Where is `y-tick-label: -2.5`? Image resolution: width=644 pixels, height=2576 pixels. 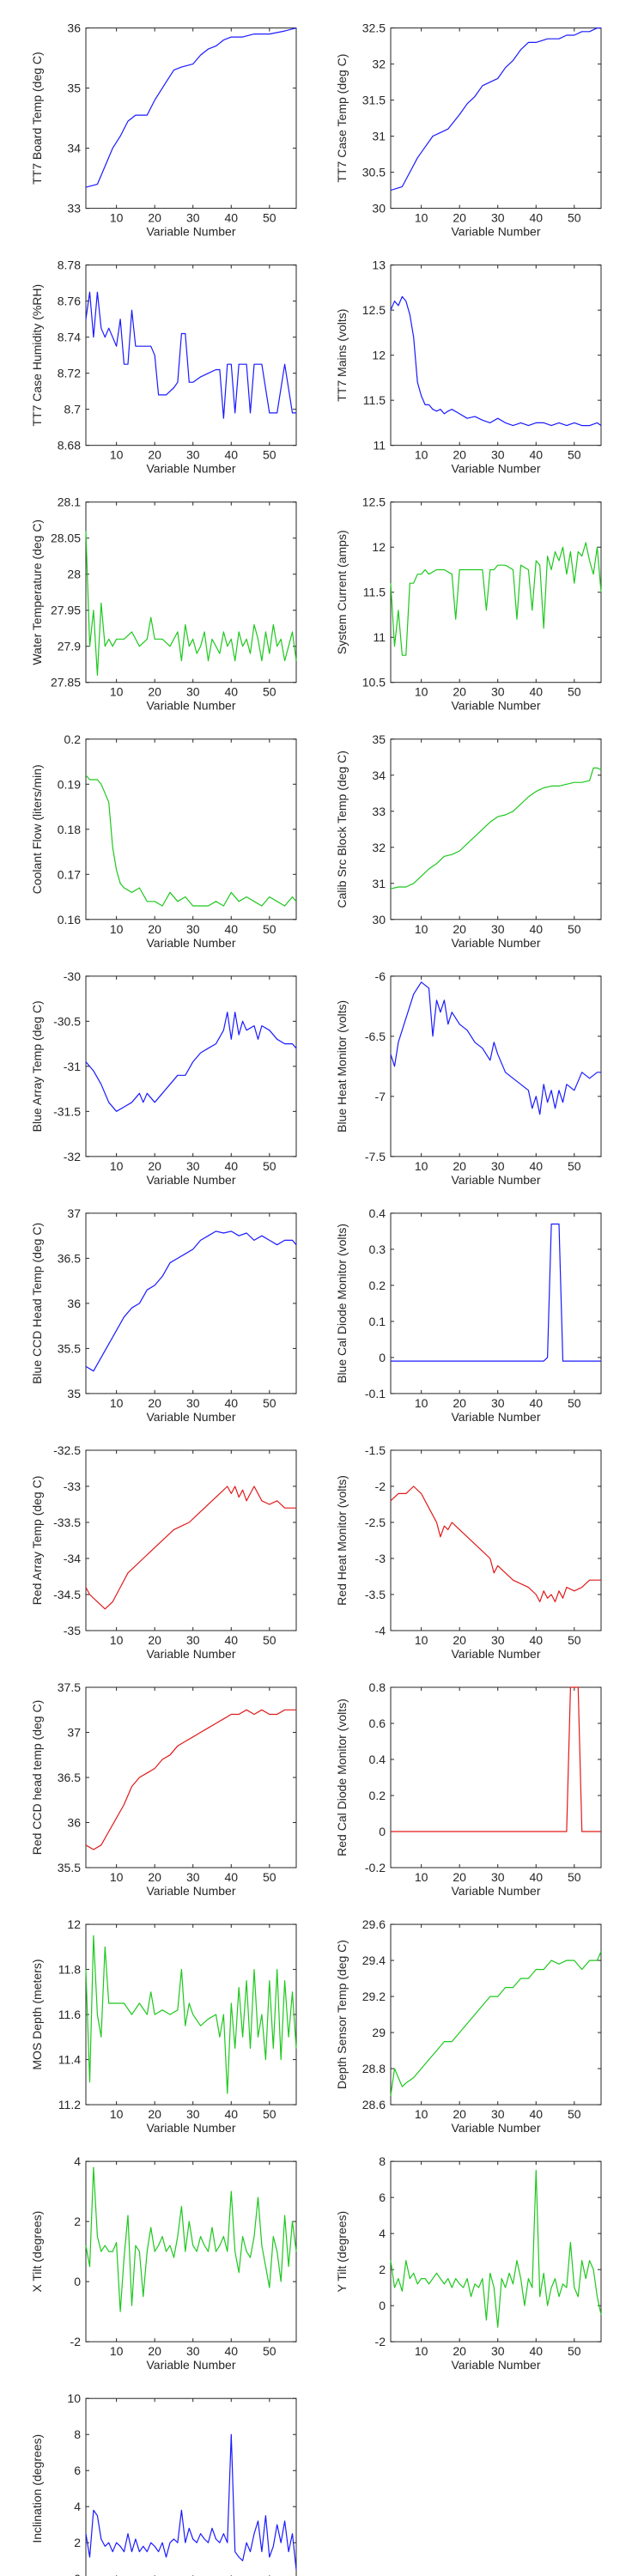
y-tick-label: -2.5 is located at coordinates (376, 1522).